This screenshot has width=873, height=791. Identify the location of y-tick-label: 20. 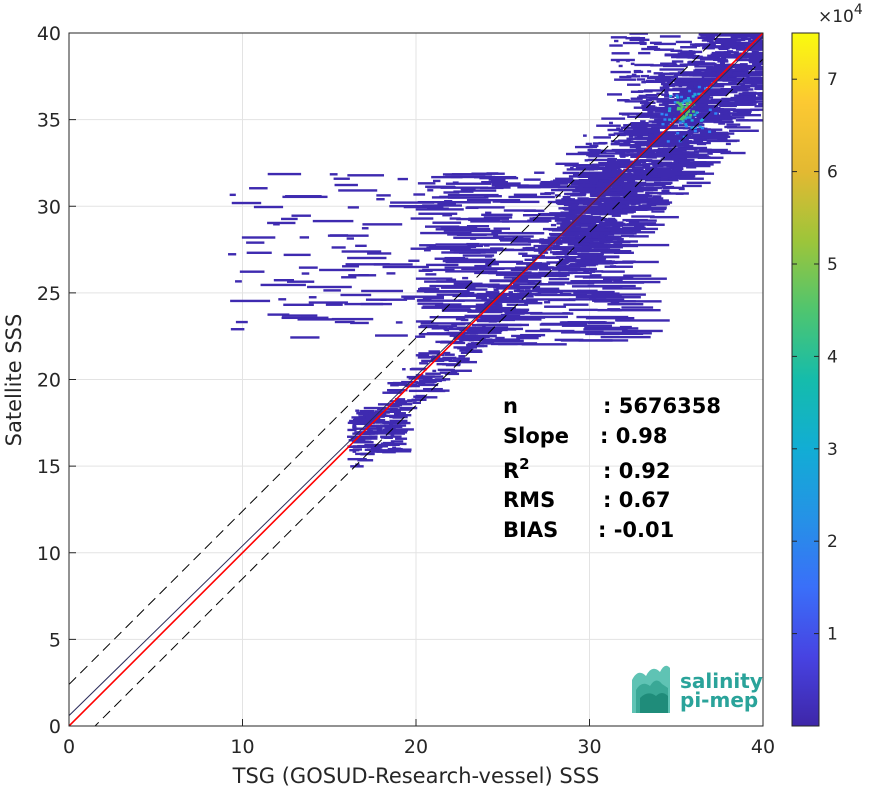
(49, 381).